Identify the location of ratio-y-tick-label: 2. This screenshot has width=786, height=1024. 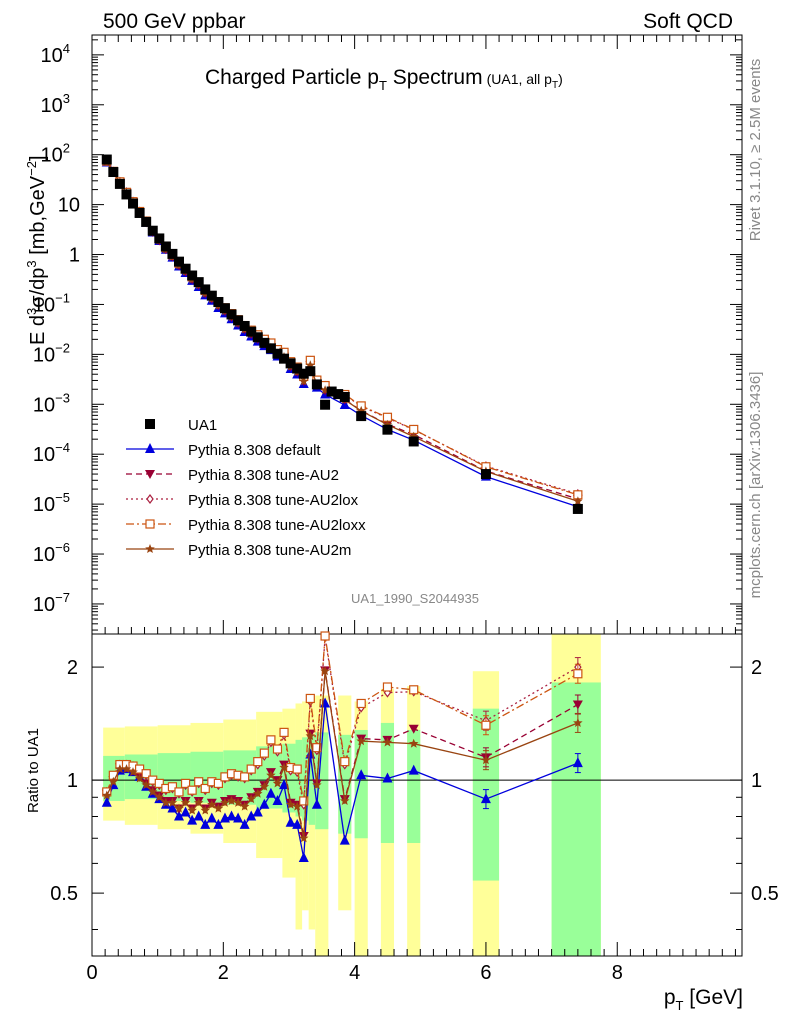
(72, 668).